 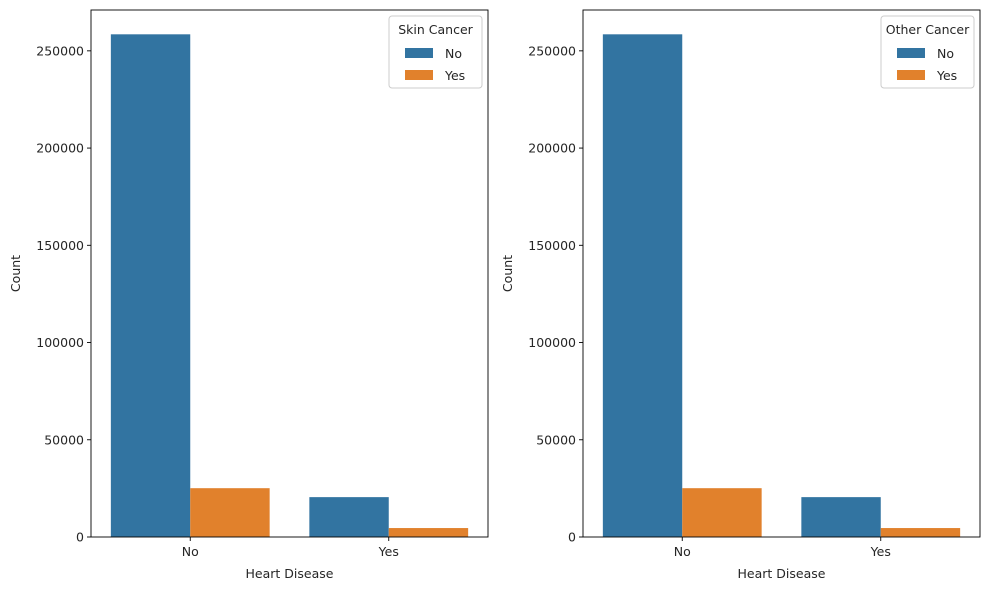 What do you see at coordinates (722, 512) in the screenshot?
I see `chart2-bar-no-yes` at bounding box center [722, 512].